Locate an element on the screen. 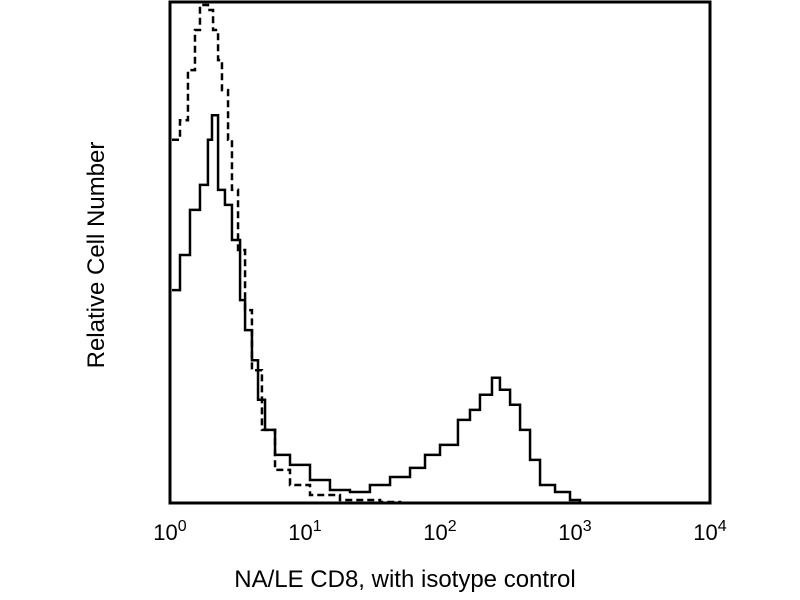 The height and width of the screenshot is (600, 800). x-tick-label: 10³ is located at coordinates (574, 531).